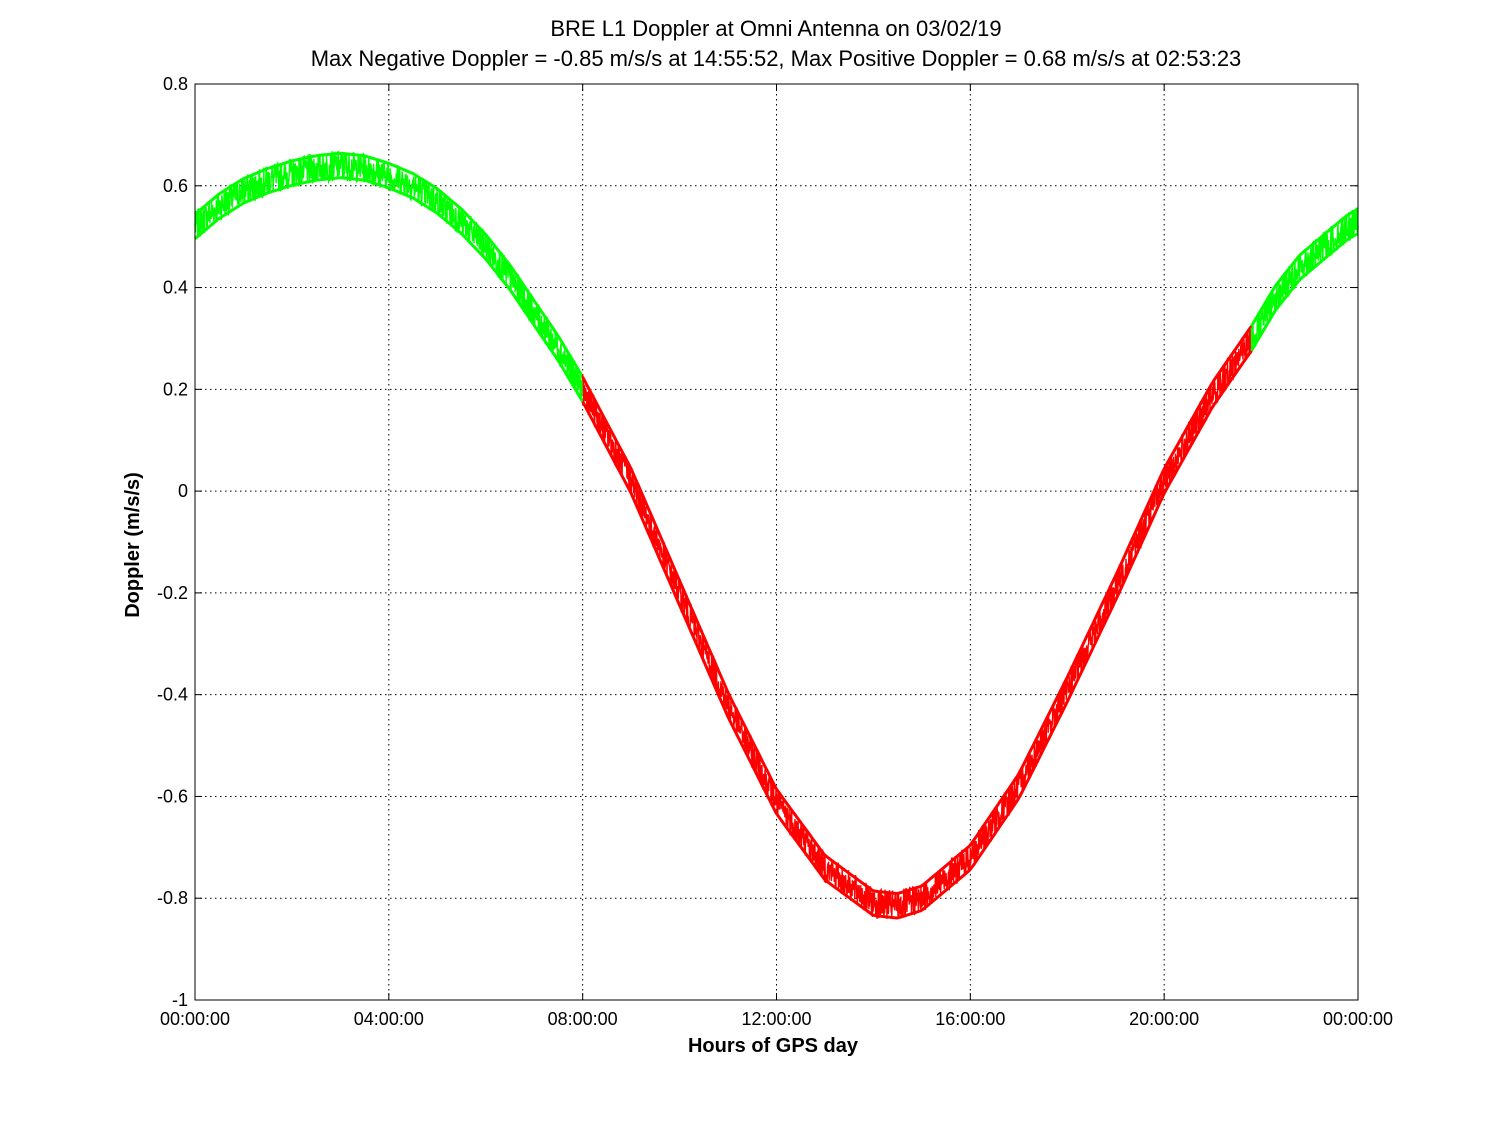  I want to click on series-line, so click(389, 275).